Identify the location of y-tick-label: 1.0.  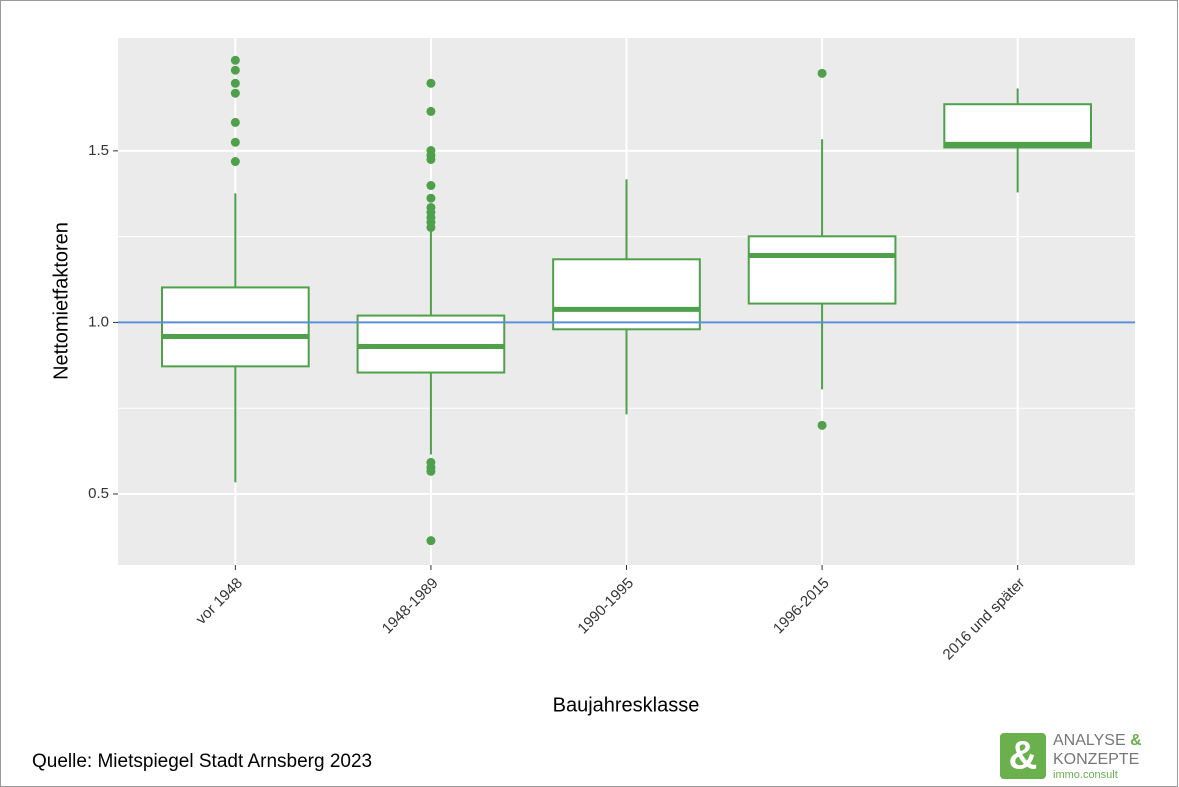
(98, 321).